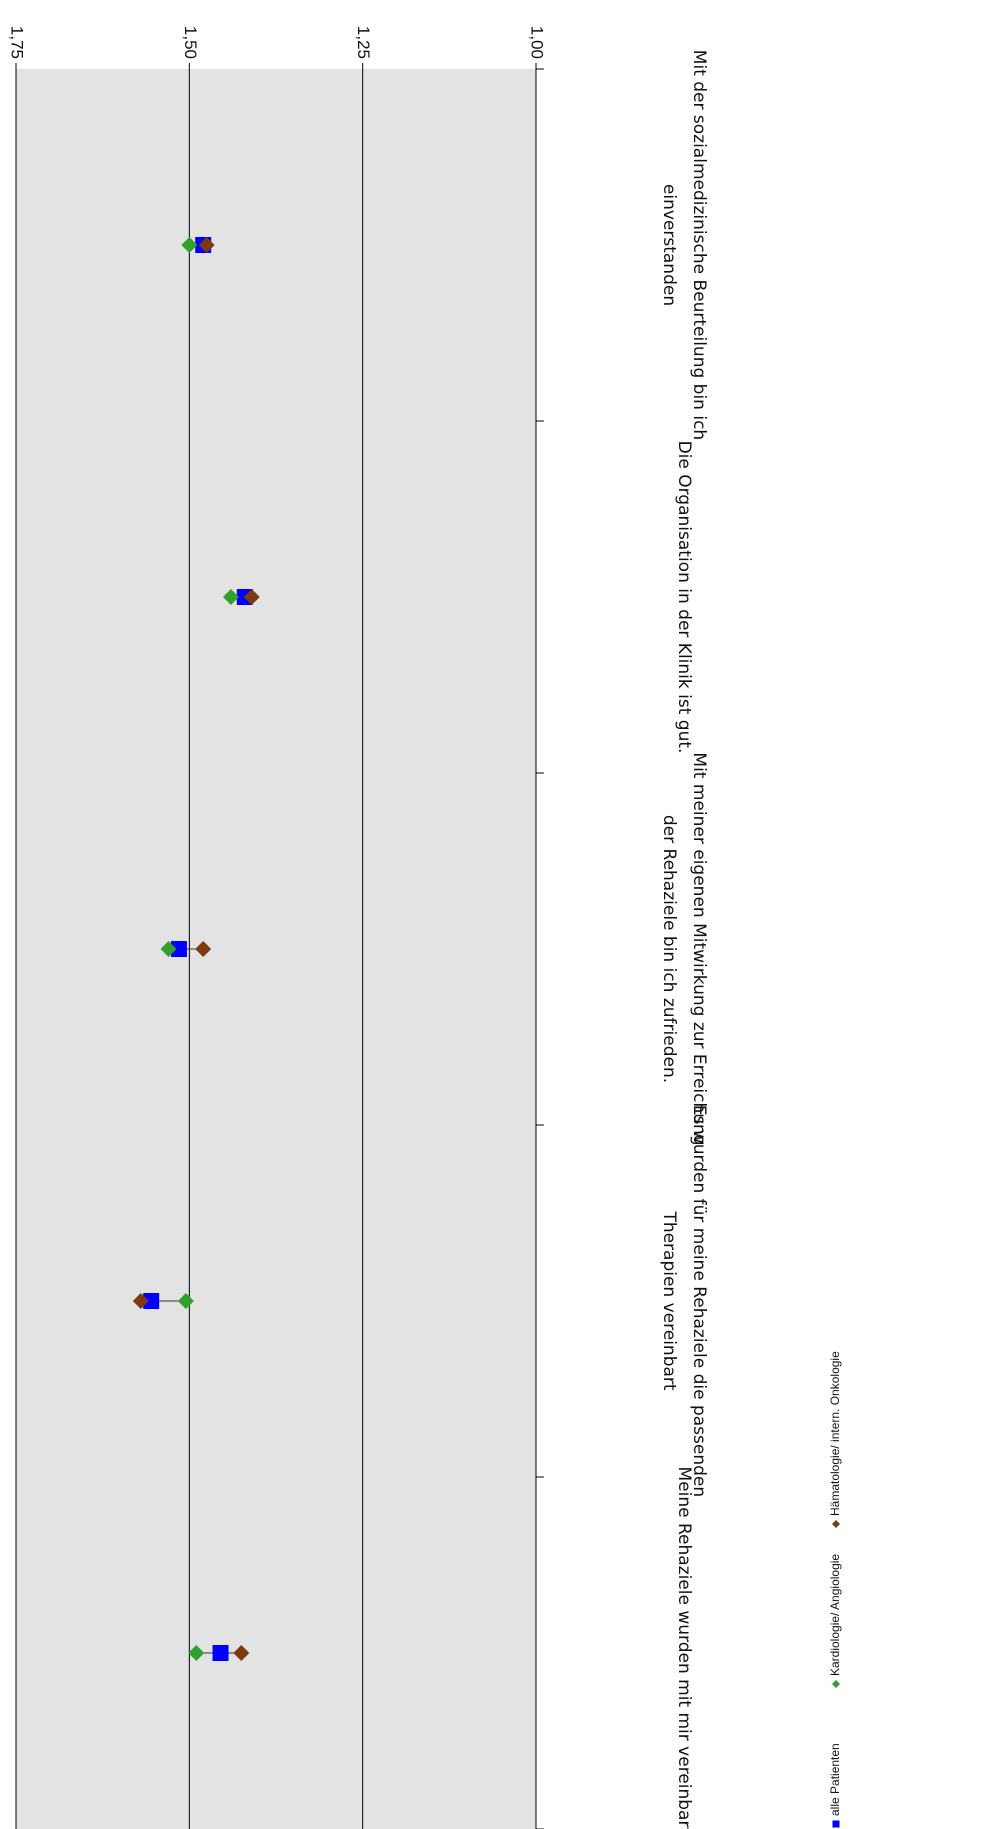 This screenshot has width=996, height=1829. What do you see at coordinates (835, 1615) in the screenshot?
I see `legend-label: Kardiologie/ Angiologie` at bounding box center [835, 1615].